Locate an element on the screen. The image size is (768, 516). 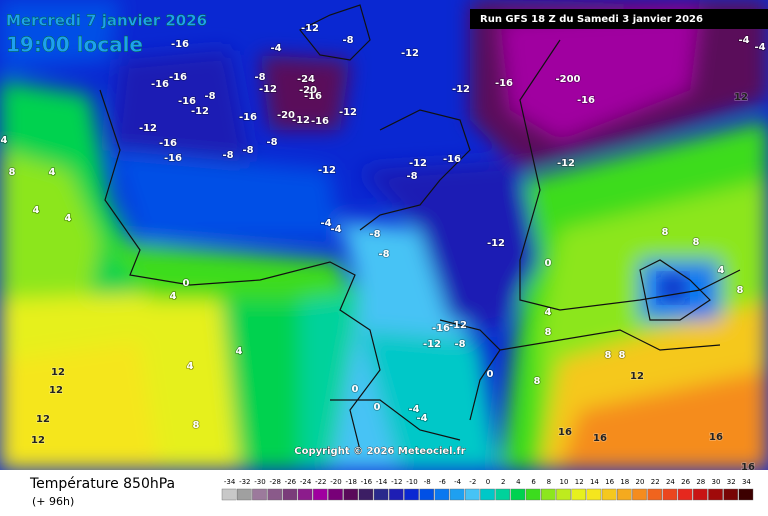
legend-label: 26 is located at coordinates (685, 482).